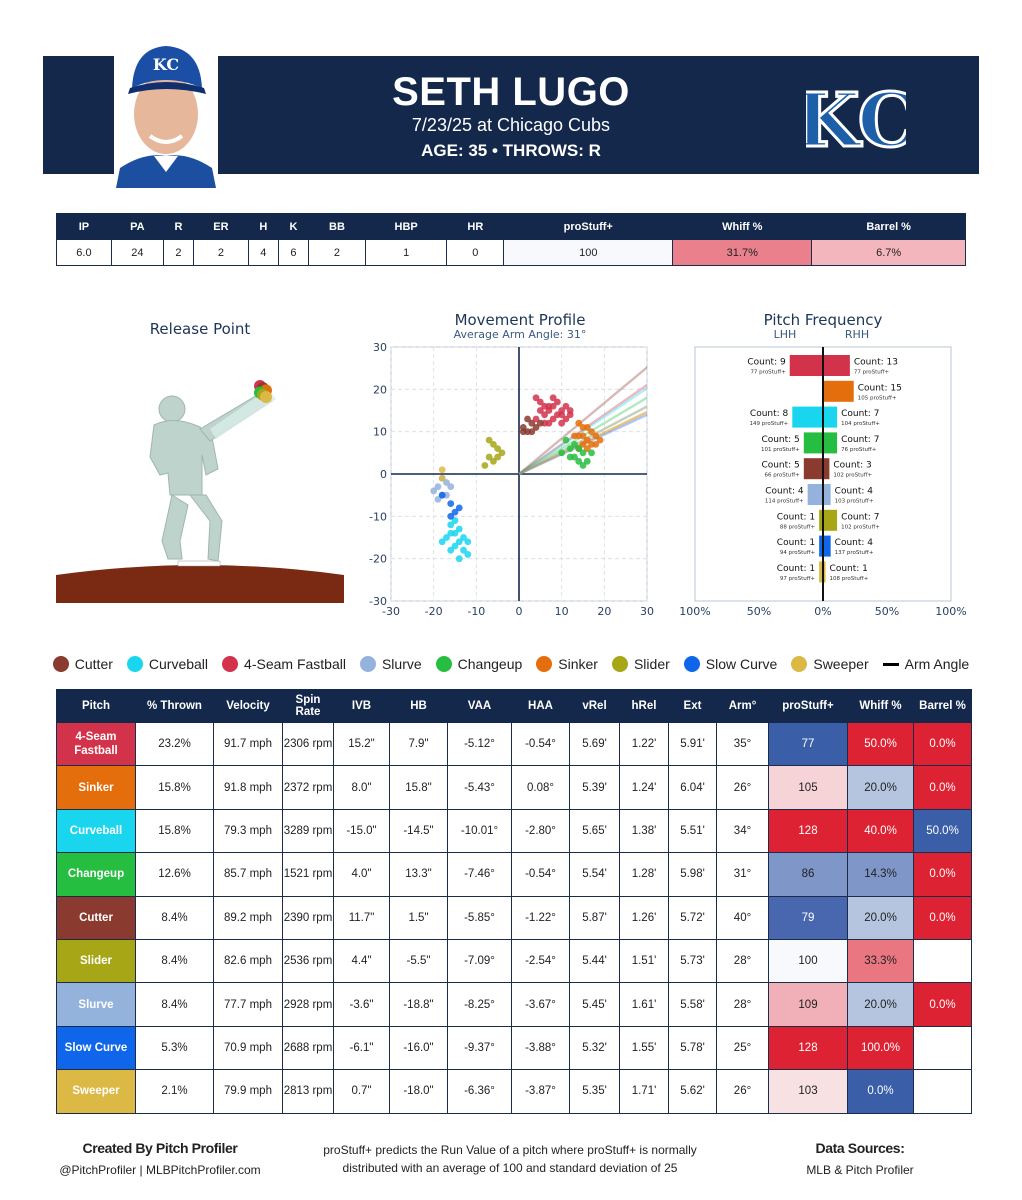 This screenshot has width=1022, height=1200. Describe the element at coordinates (742, 706) in the screenshot. I see `arsenal-header-arm: Arm°` at that location.